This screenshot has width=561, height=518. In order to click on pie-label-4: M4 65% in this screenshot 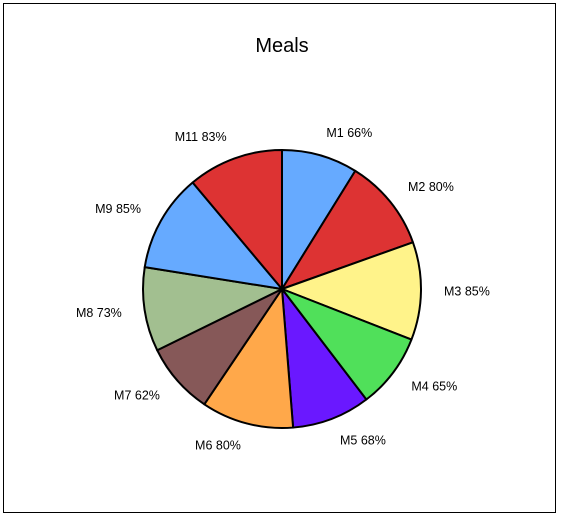, I will do `click(434, 387)`.